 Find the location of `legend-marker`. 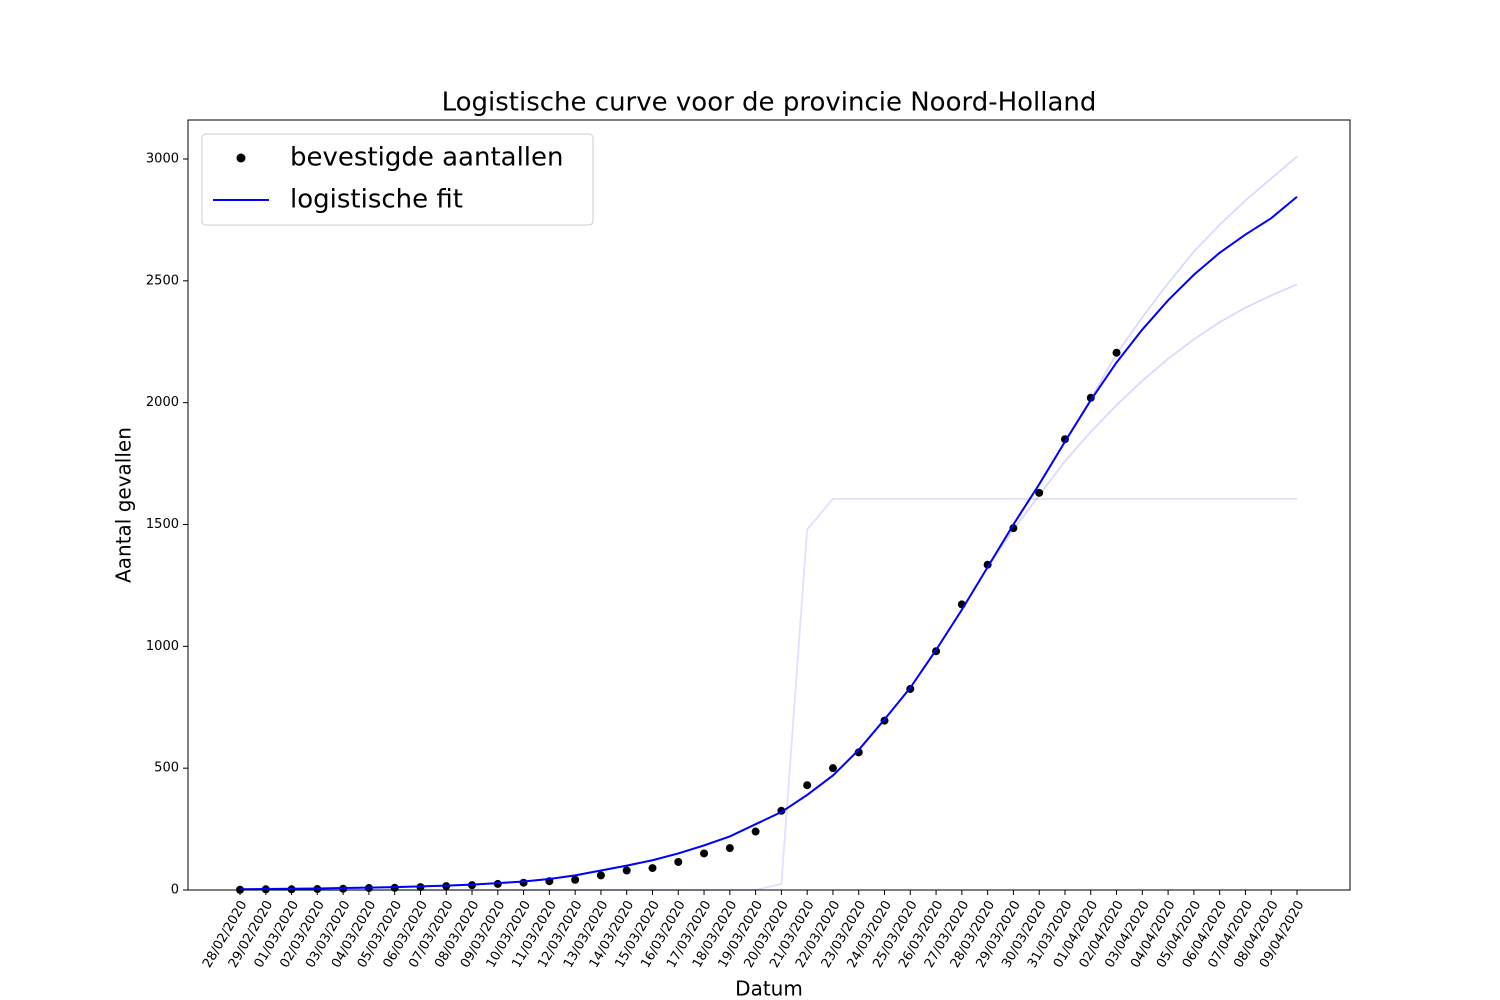

legend-marker is located at coordinates (241, 158).